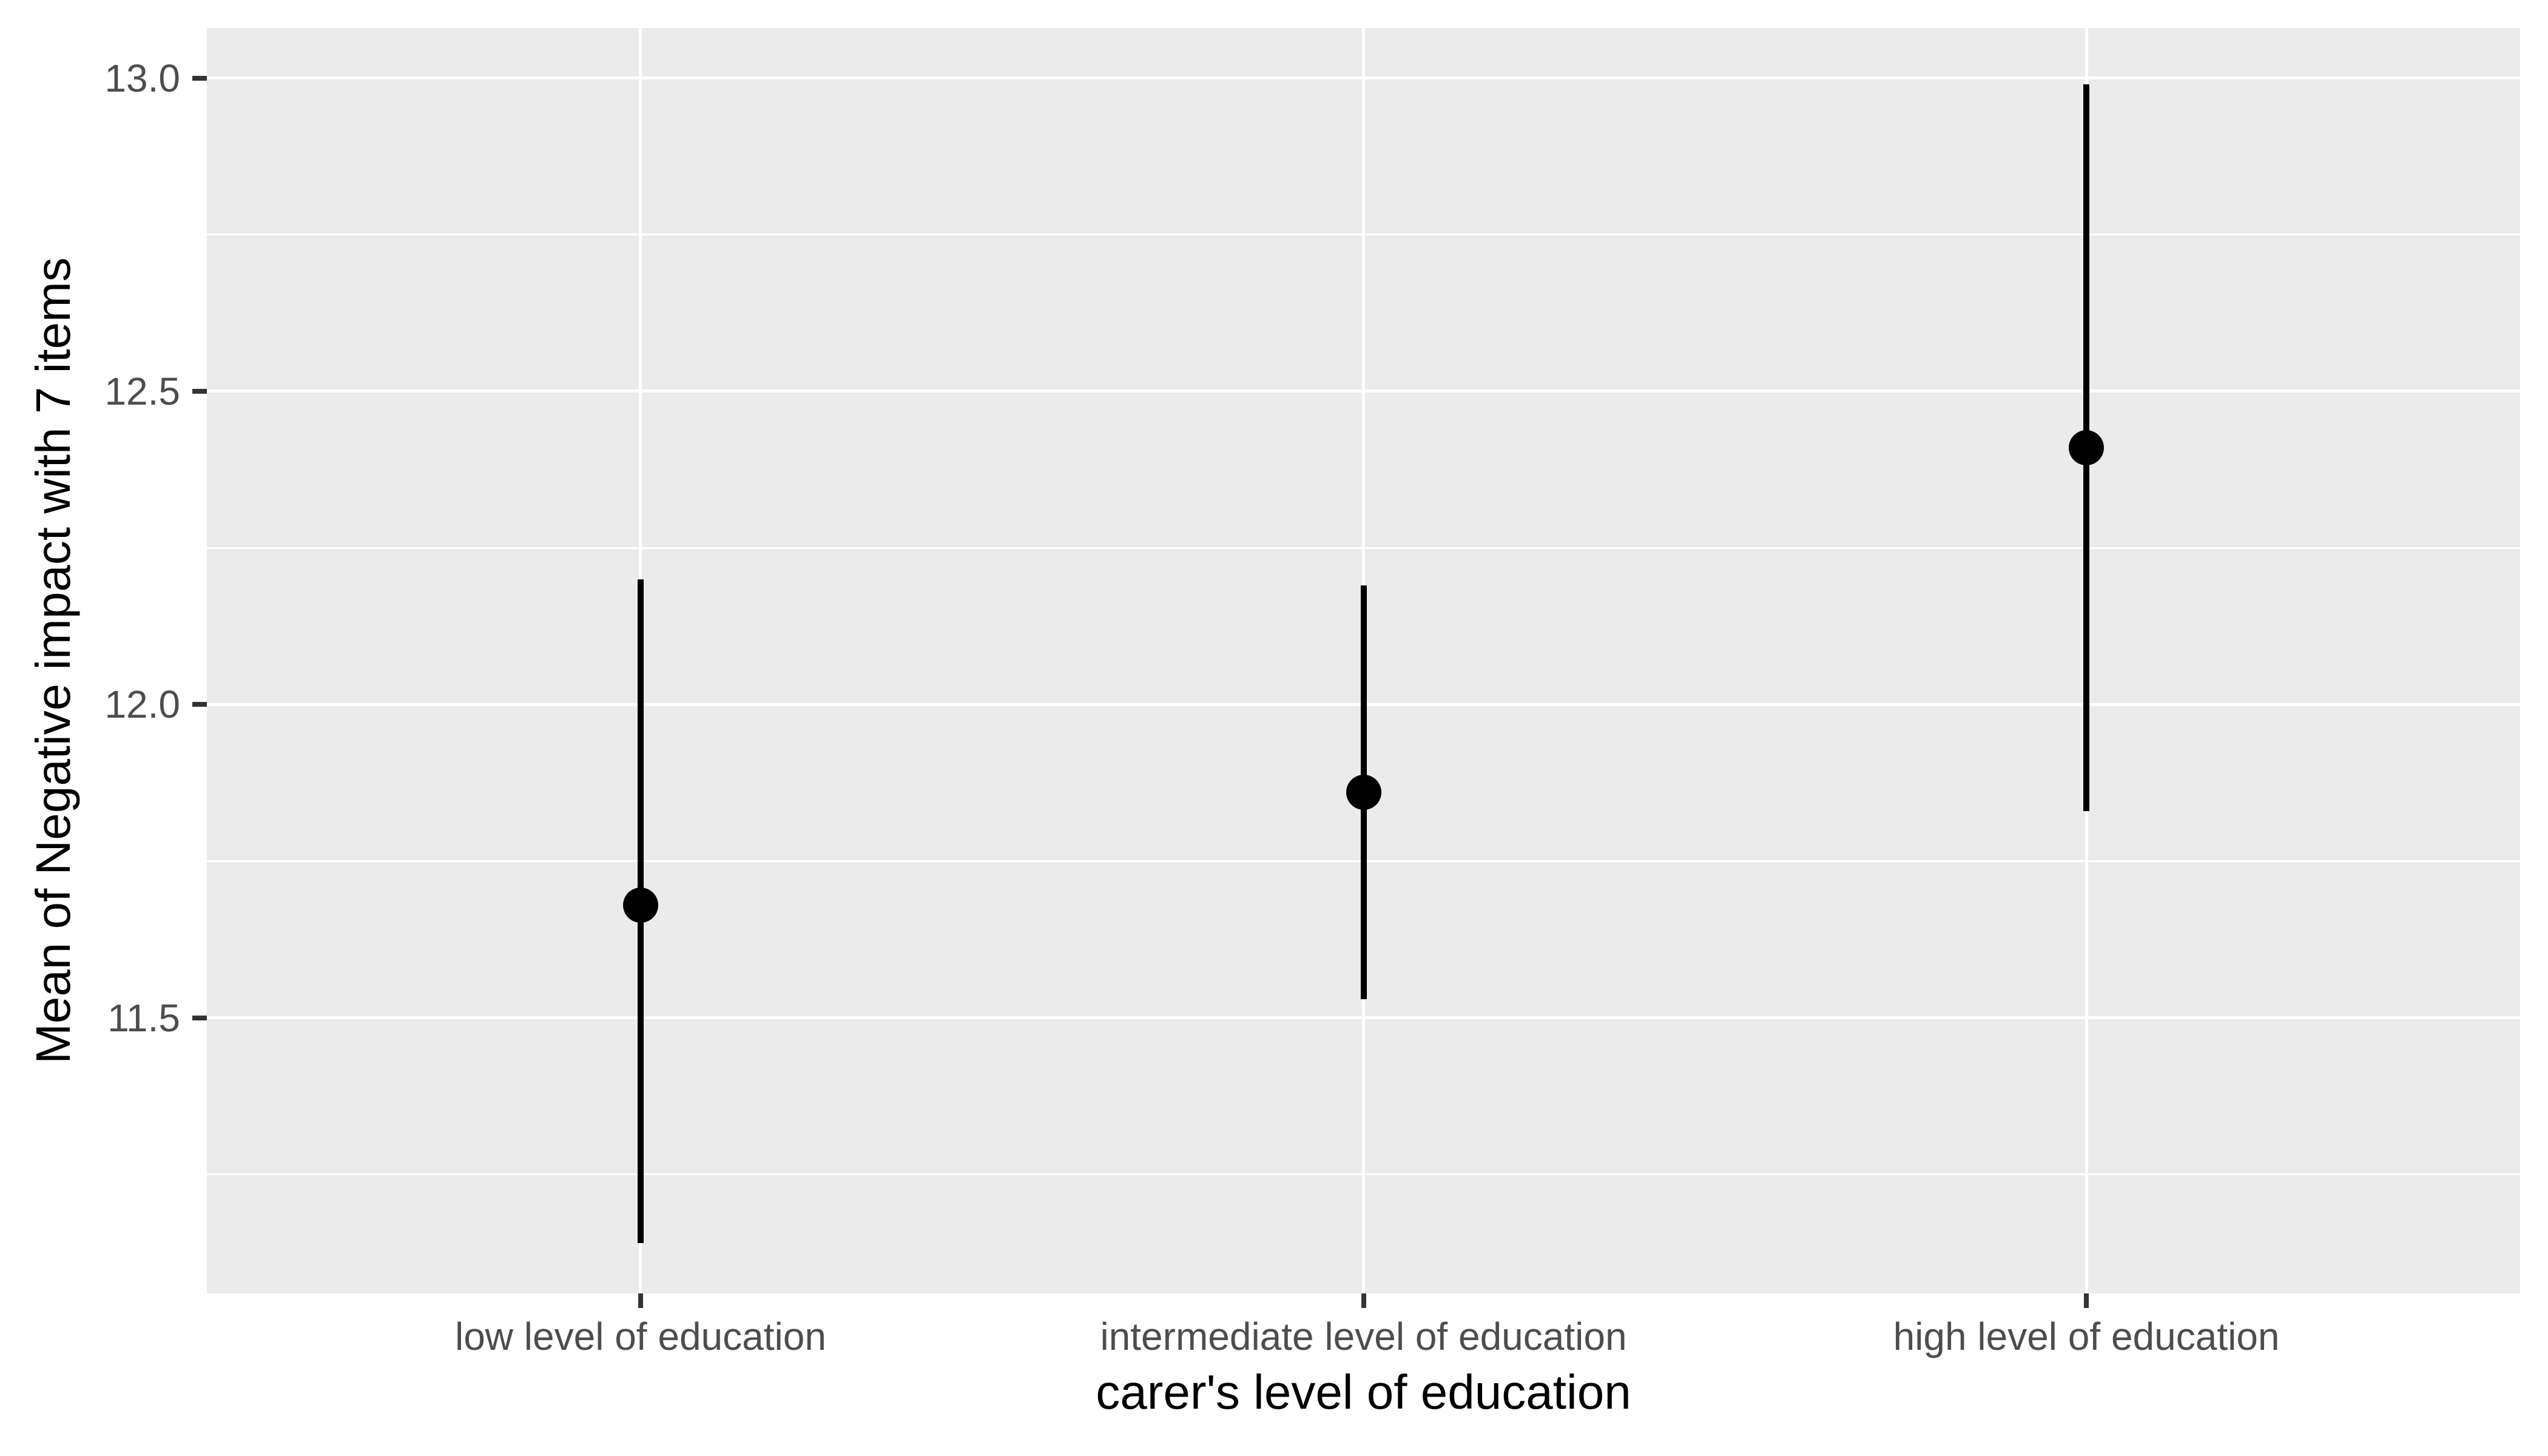 The height and width of the screenshot is (1456, 2548). I want to click on x-tick-label: low level of education, so click(640, 1336).